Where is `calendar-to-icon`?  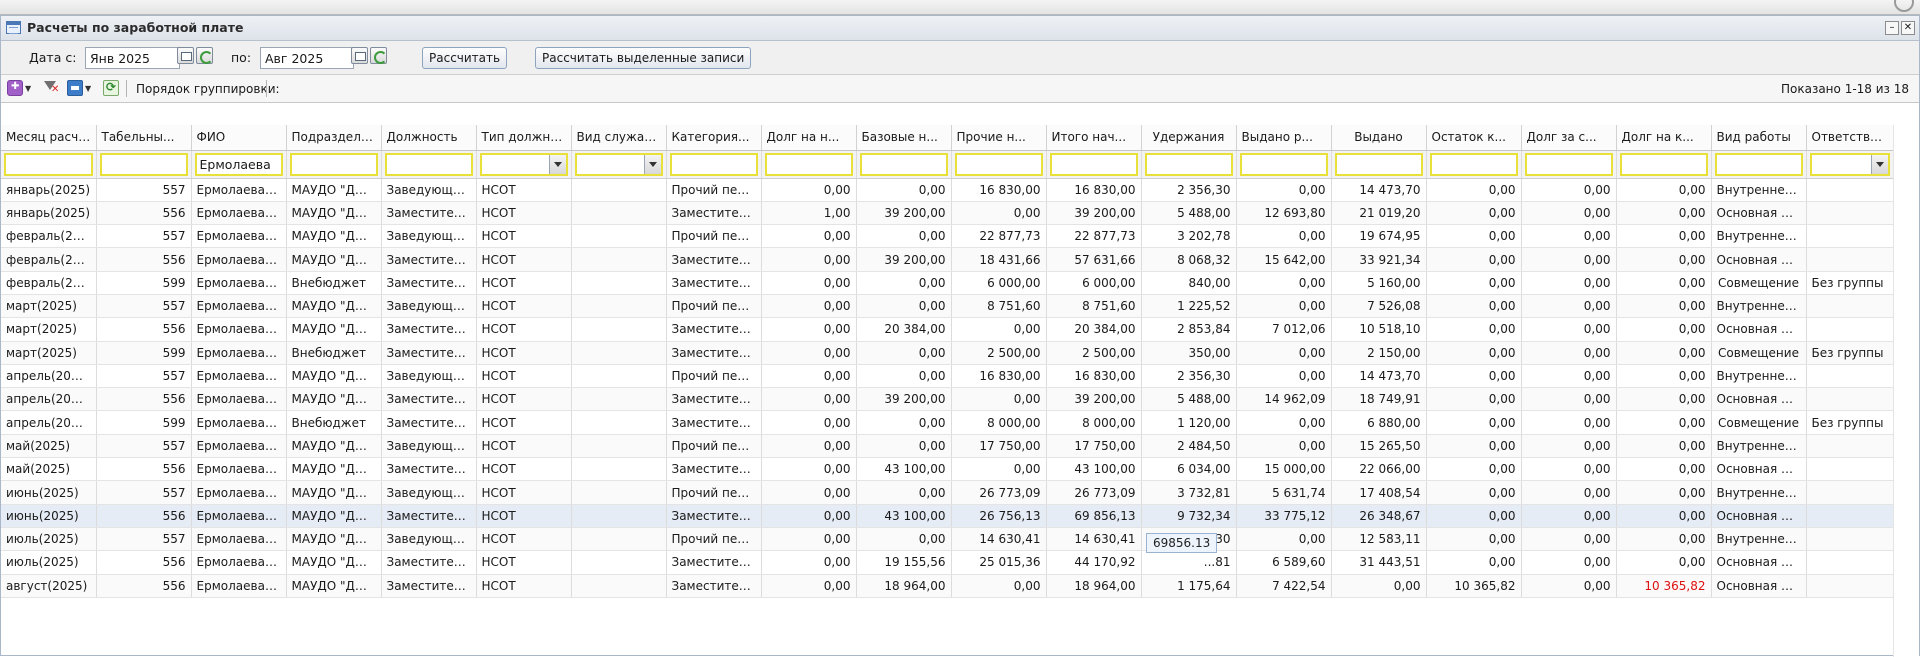
calendar-to-icon is located at coordinates (359, 55).